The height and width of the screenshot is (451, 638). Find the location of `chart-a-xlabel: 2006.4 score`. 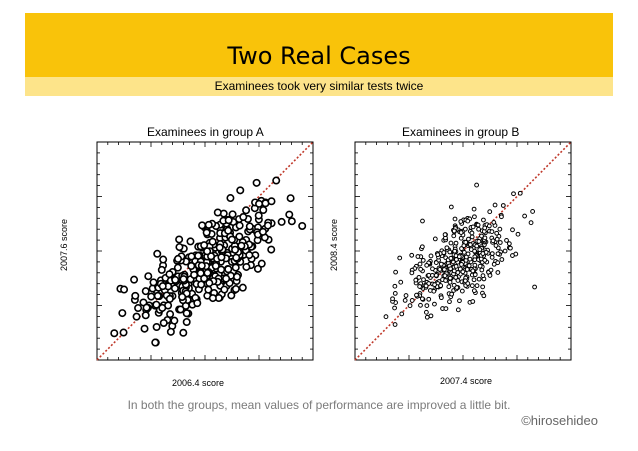

chart-a-xlabel: 2006.4 score is located at coordinates (198, 383).